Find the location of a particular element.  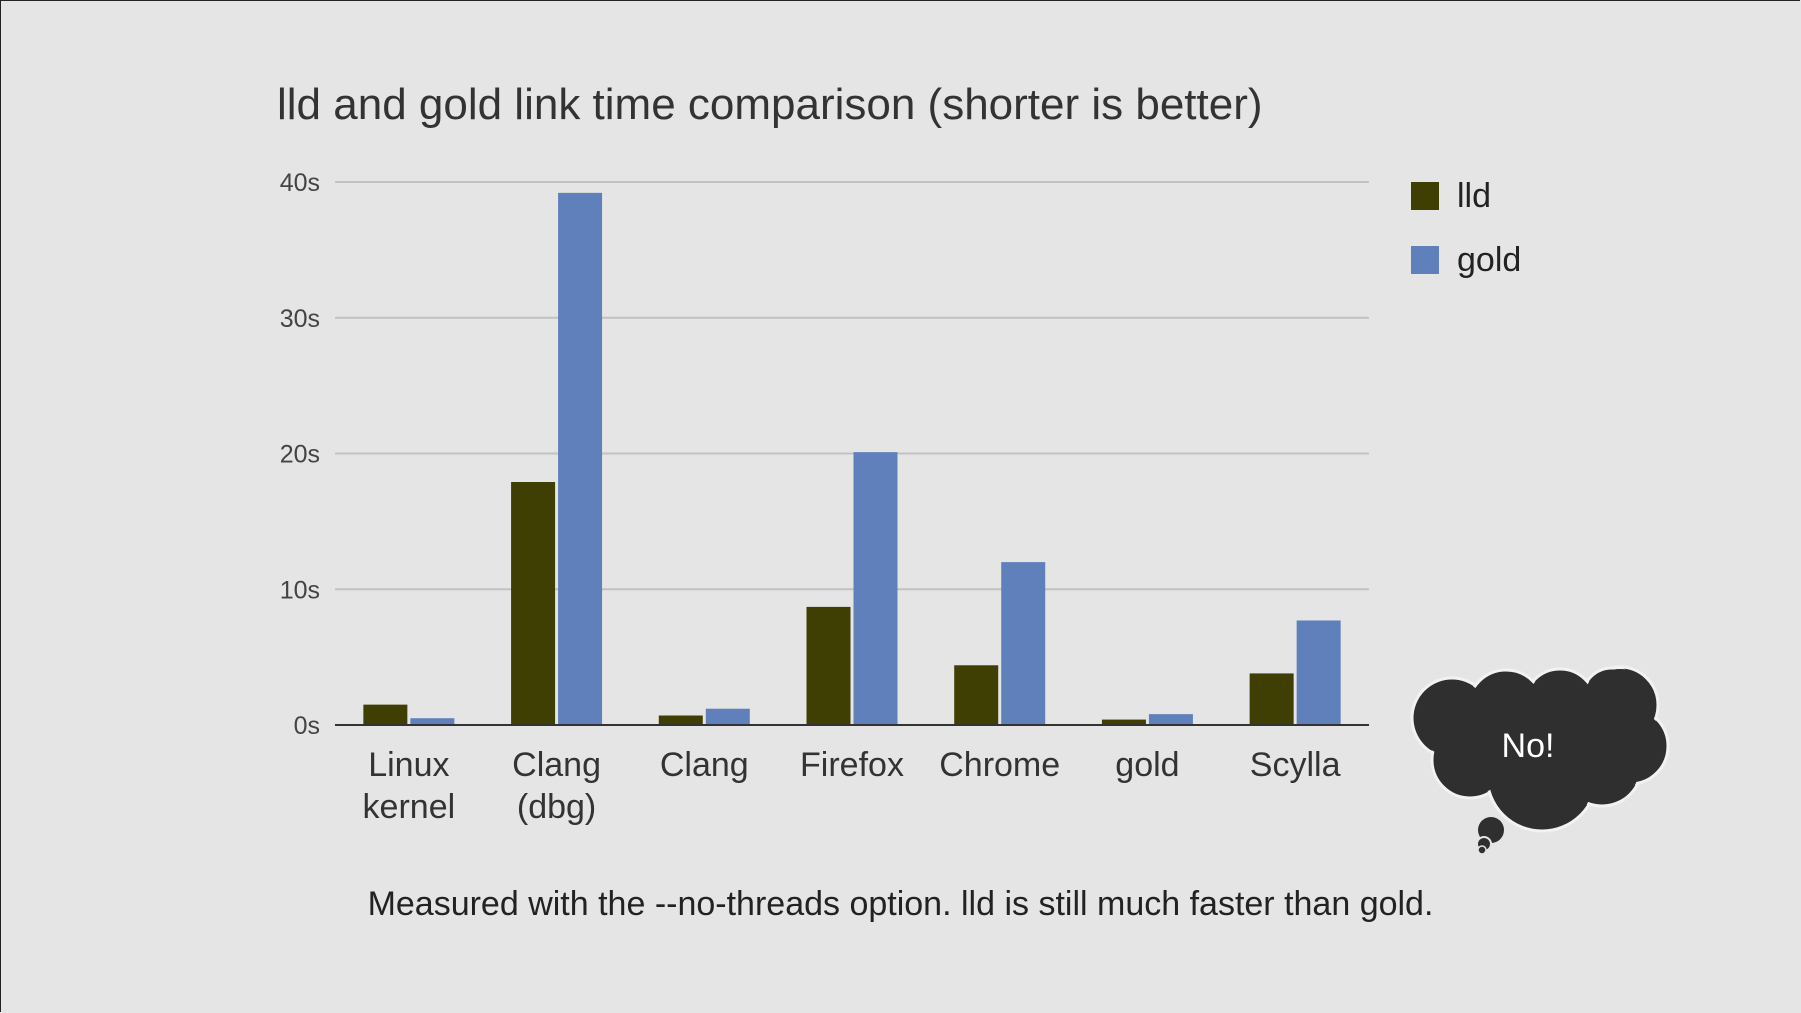

legend-label-lld: lld is located at coordinates (1474, 195).